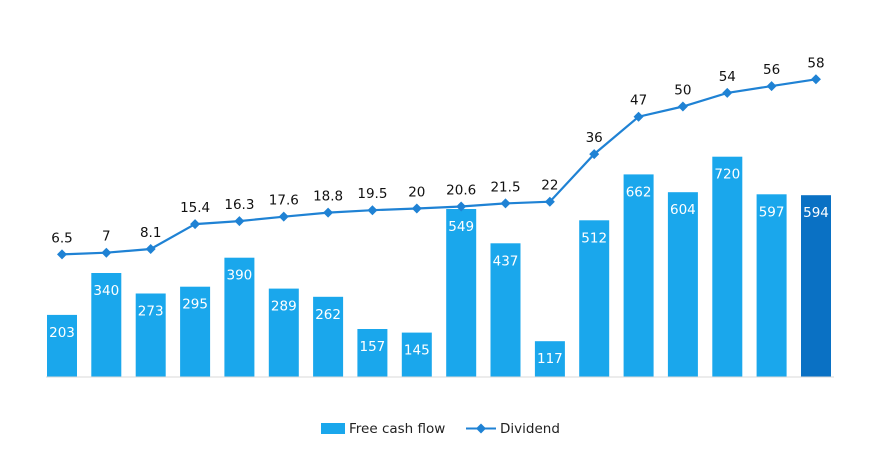 This screenshot has height=475, width=880. What do you see at coordinates (727, 175) in the screenshot?
I see `bar-value-label-16: 720` at bounding box center [727, 175].